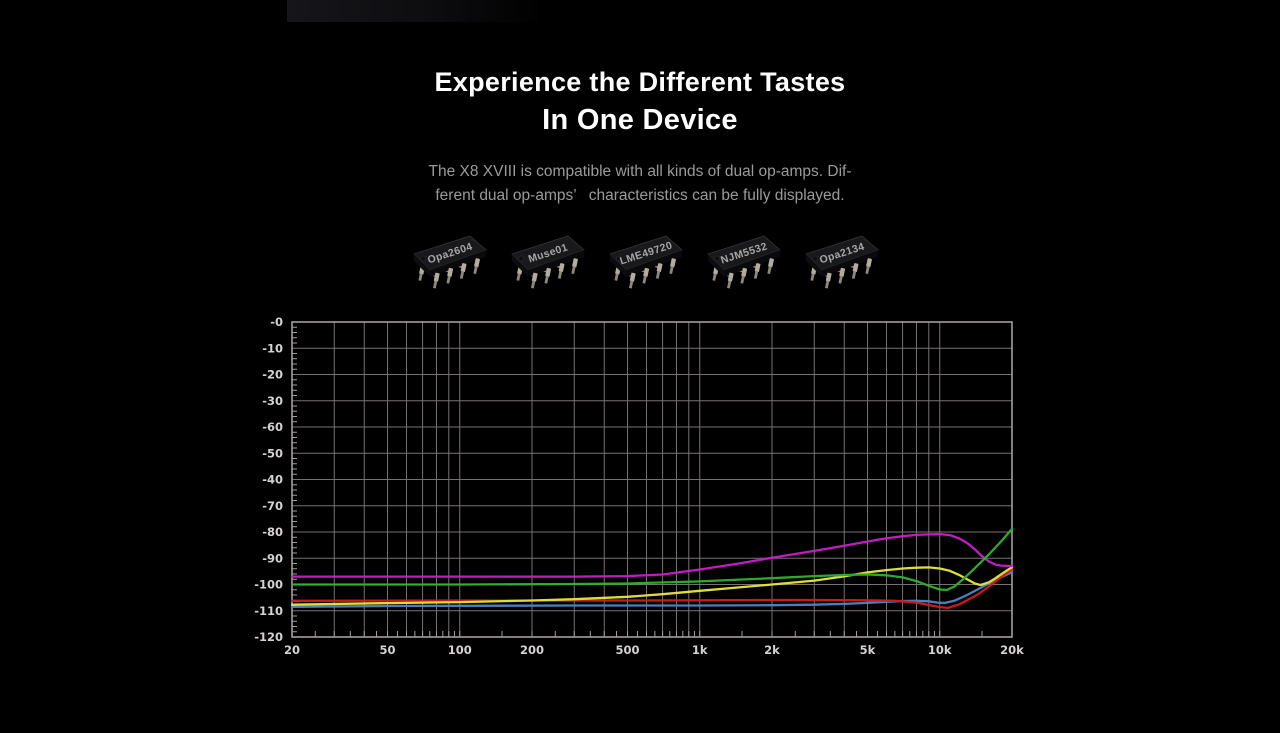 This screenshot has height=733, width=1280. Describe the element at coordinates (272, 427) in the screenshot. I see `y-tick-label: -60` at that location.